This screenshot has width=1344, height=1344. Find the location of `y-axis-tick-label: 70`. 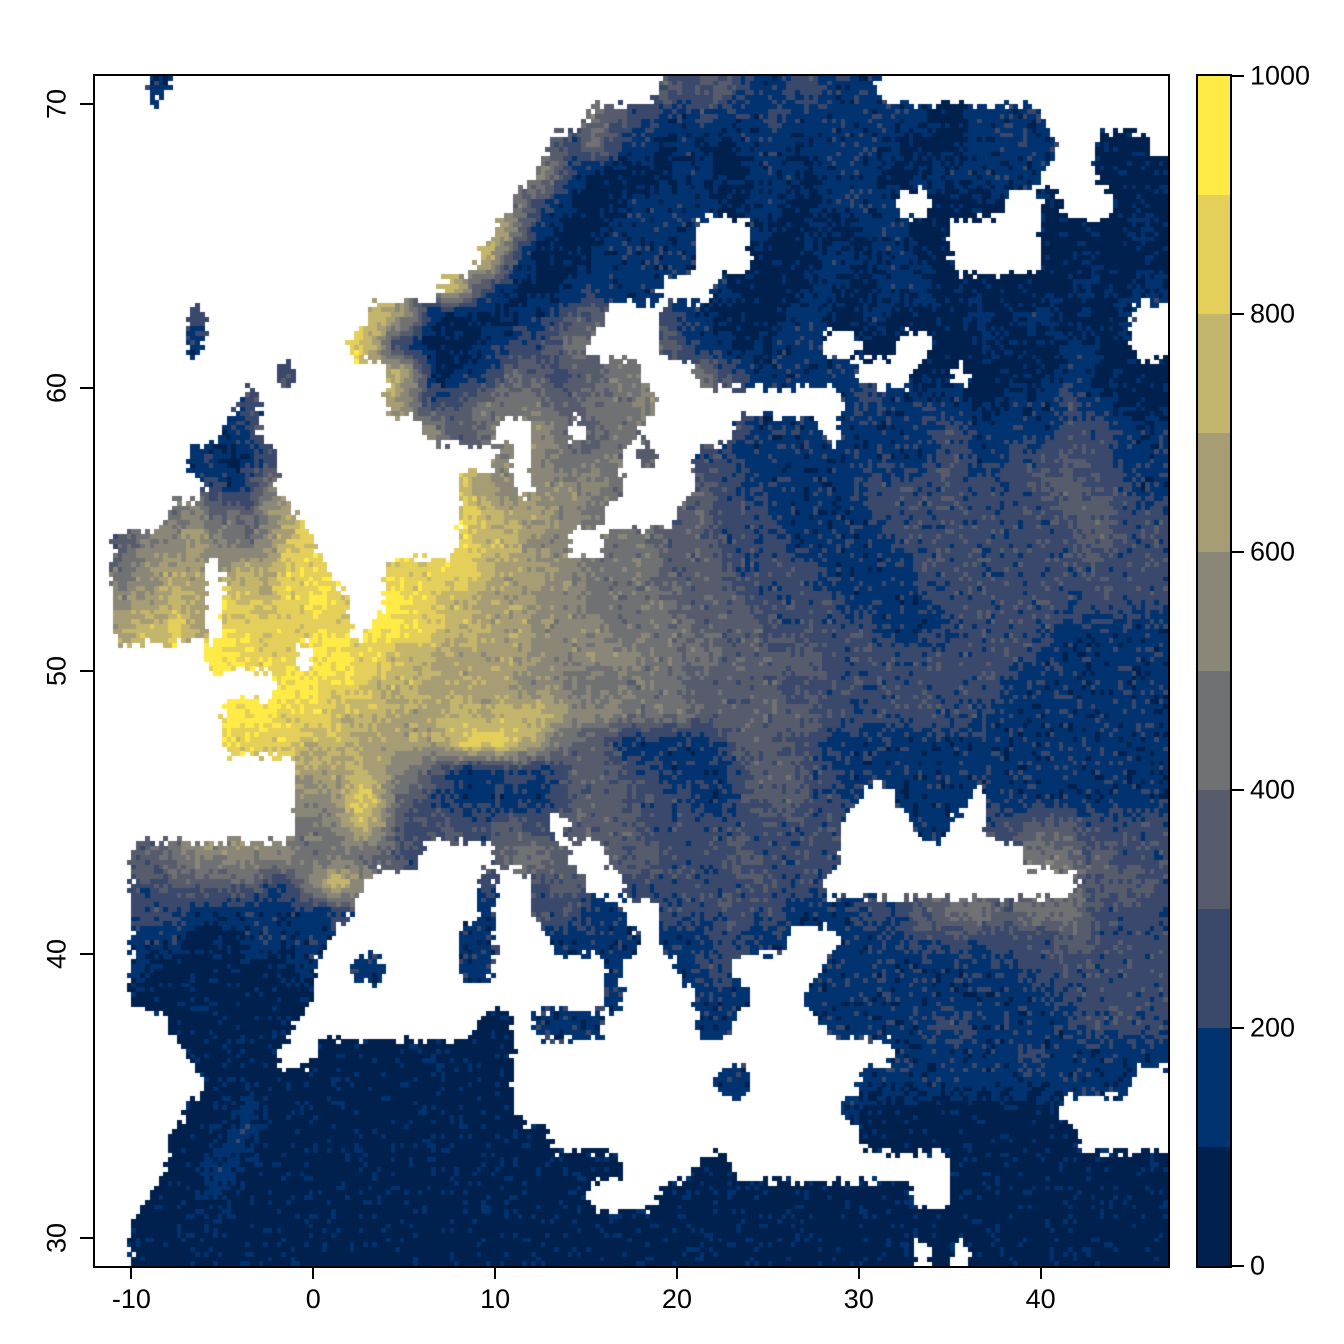

y-axis-tick-label: 70 is located at coordinates (56, 104).